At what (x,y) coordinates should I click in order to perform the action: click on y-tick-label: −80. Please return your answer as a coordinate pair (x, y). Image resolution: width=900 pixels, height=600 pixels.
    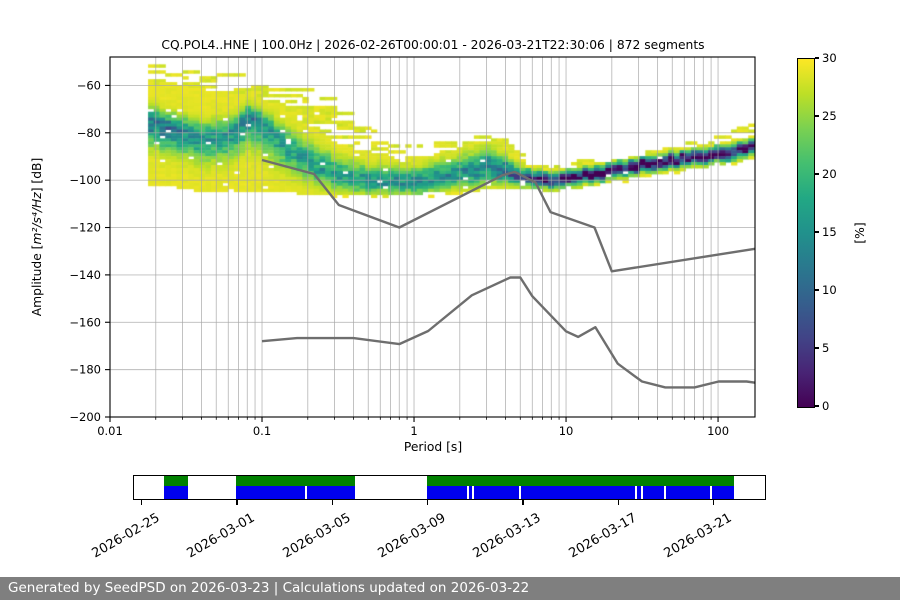
    Looking at the image, I should click on (89, 133).